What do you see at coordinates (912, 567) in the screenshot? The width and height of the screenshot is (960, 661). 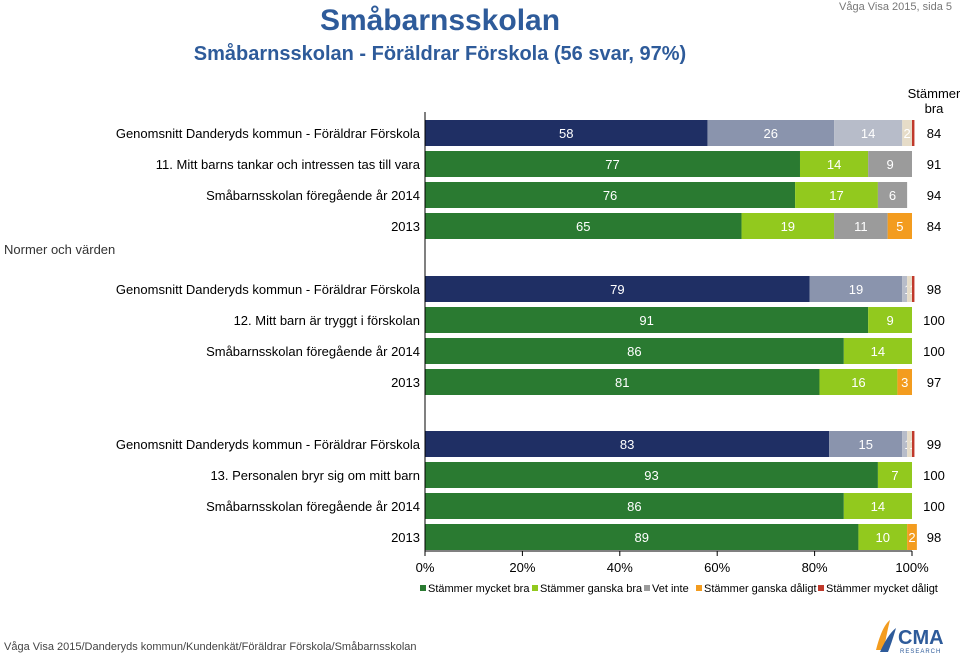 I see `x-tick-label: 100%` at bounding box center [912, 567].